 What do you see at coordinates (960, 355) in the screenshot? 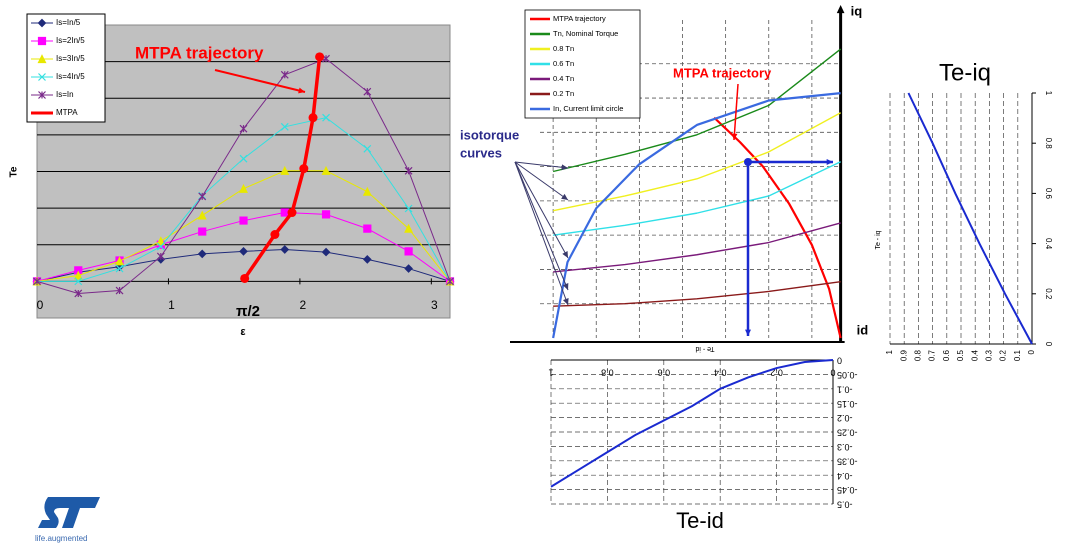
I see `x-tick-label: 0.5` at bounding box center [960, 355].